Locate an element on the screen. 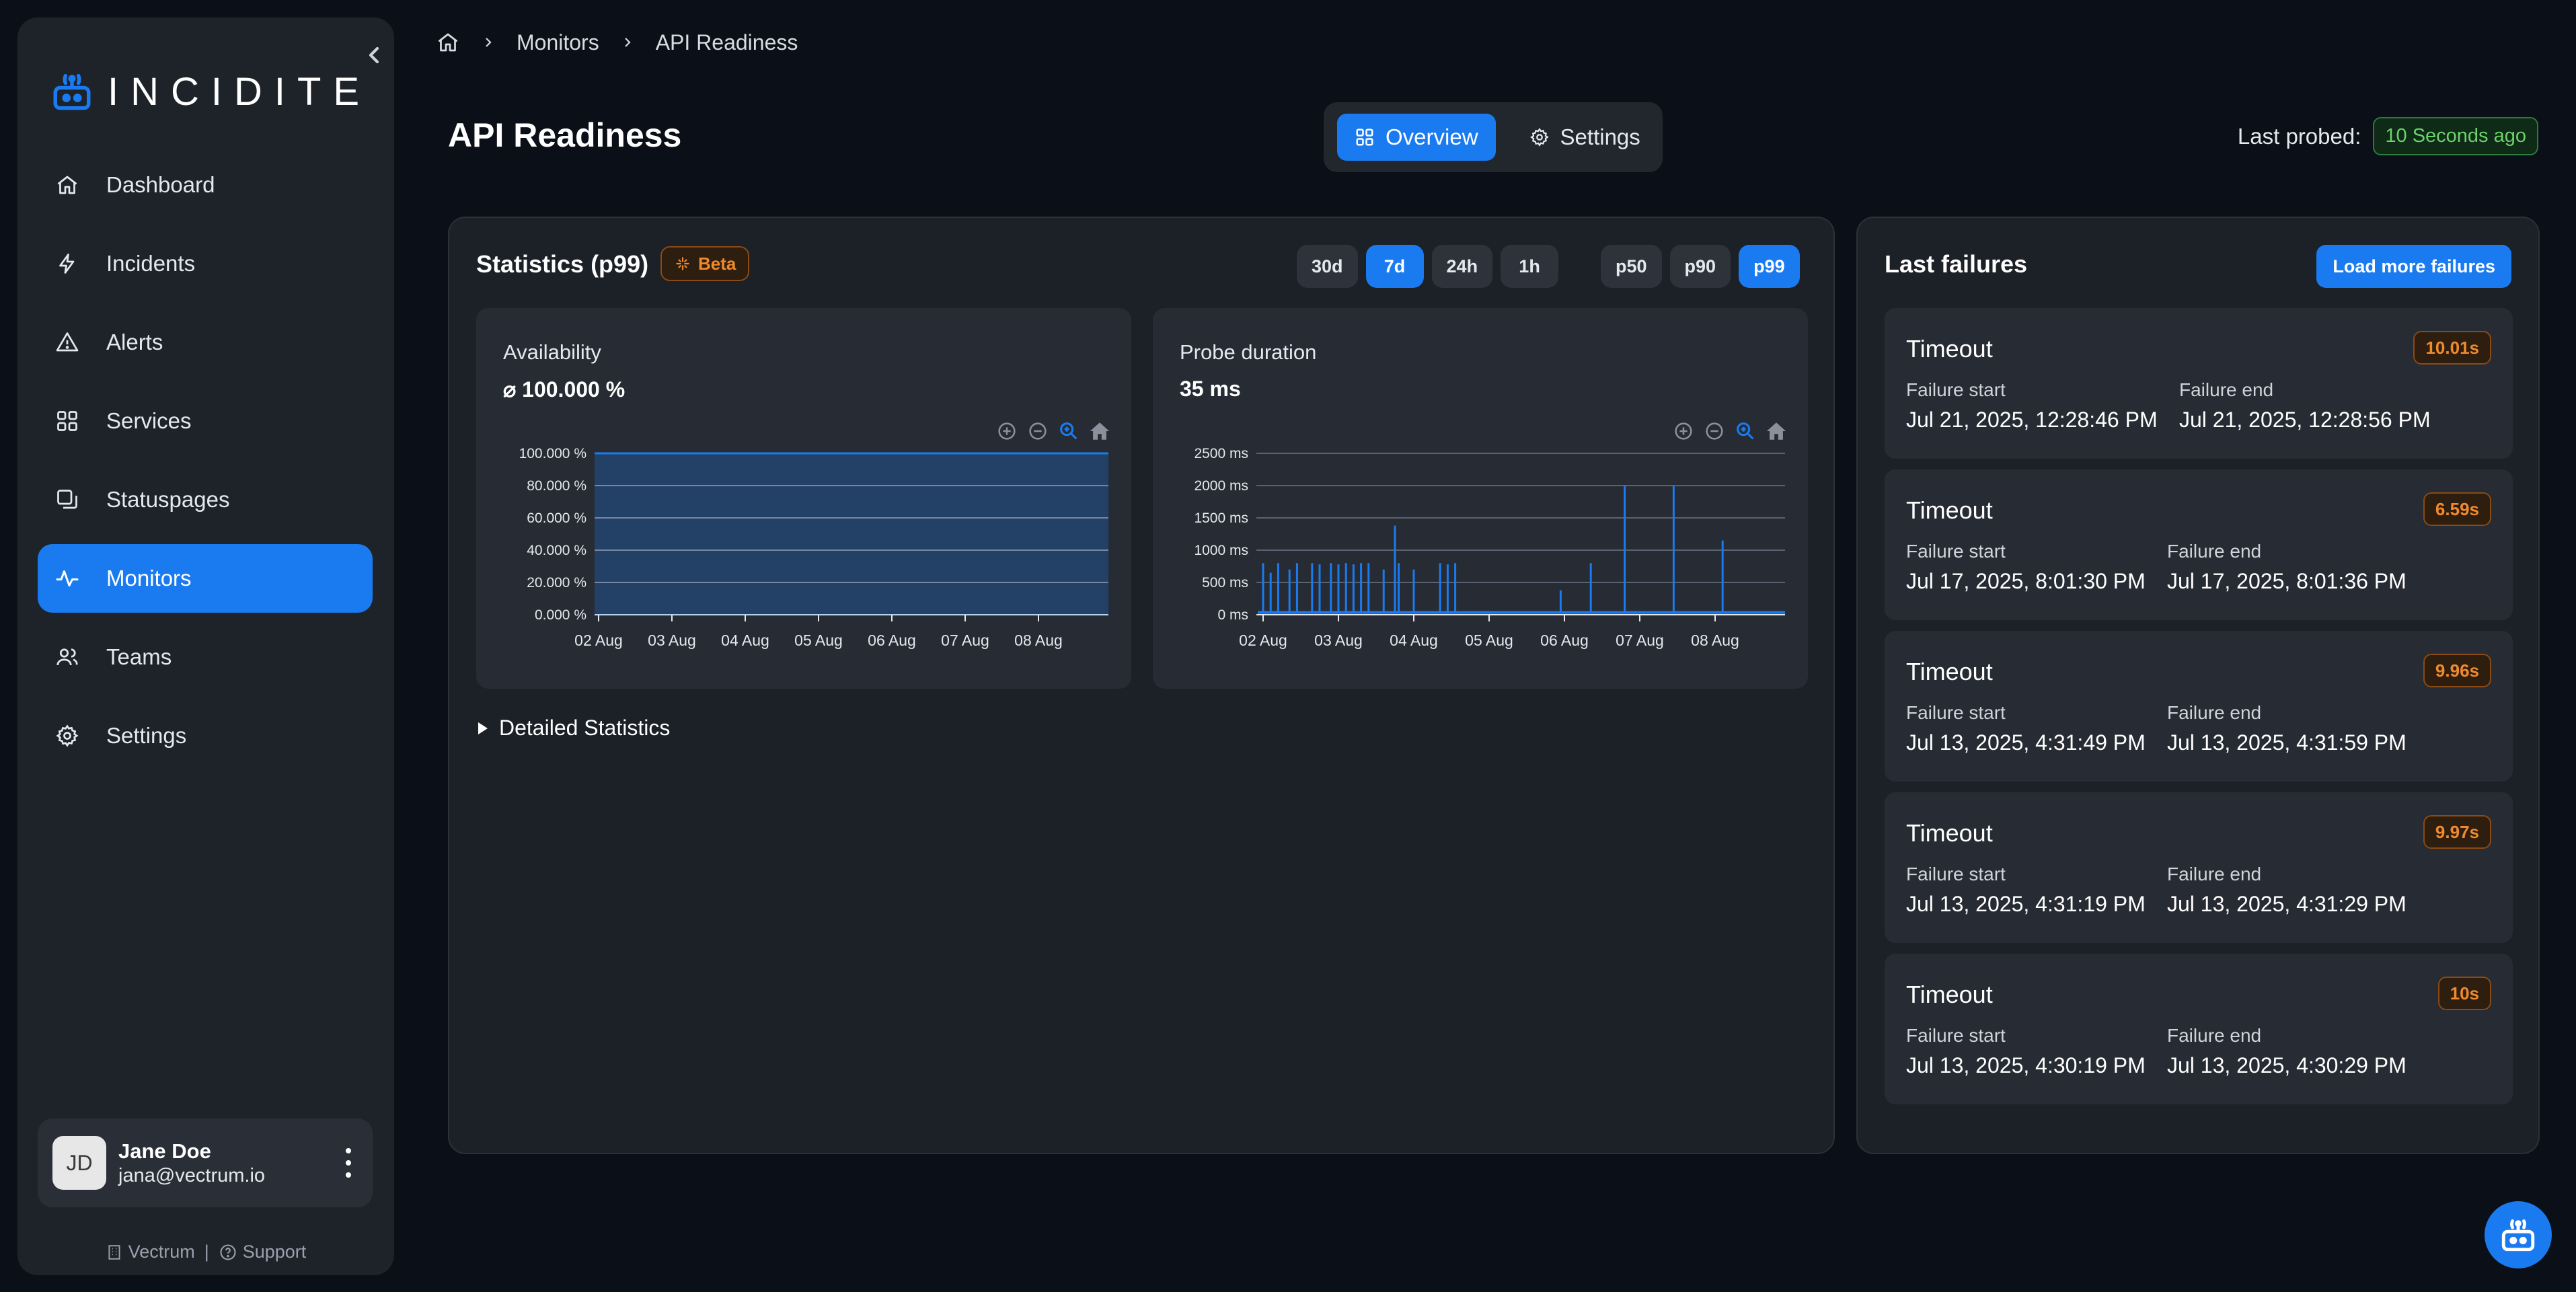 Image resolution: width=2576 pixels, height=1292 pixels. availability-value: ⌀ 100.000 % is located at coordinates (564, 389).